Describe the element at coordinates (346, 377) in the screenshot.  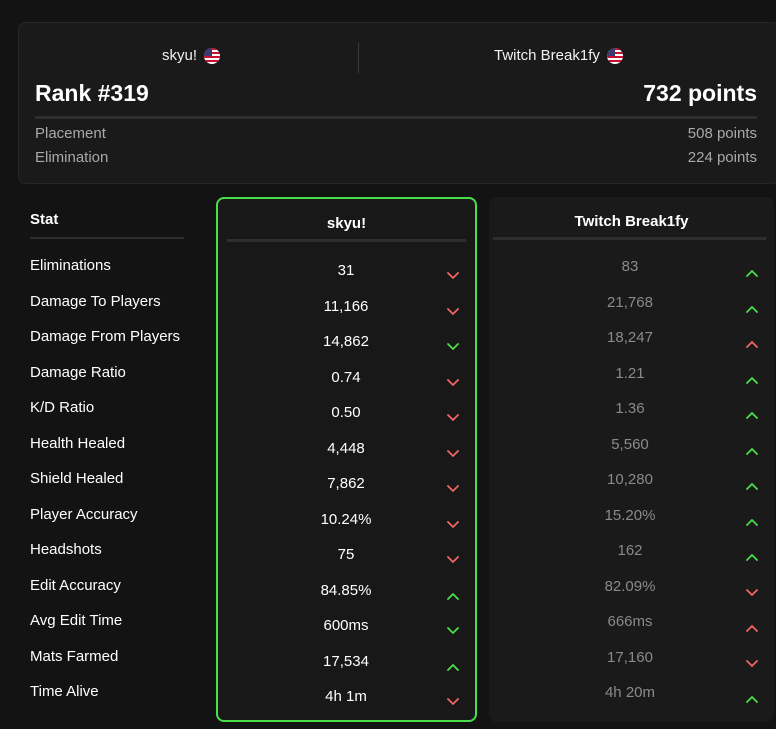
I see `player1-stat-value: 0.74` at that location.